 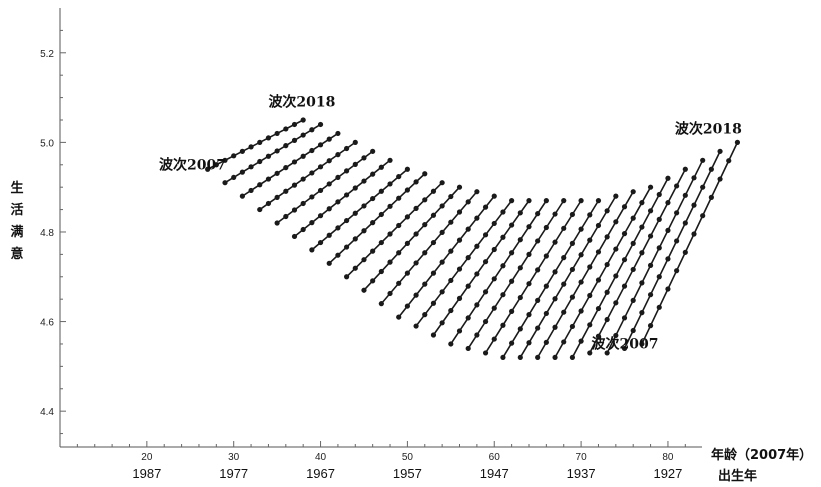 I want to click on x-tick-label: 70, so click(x=582, y=457).